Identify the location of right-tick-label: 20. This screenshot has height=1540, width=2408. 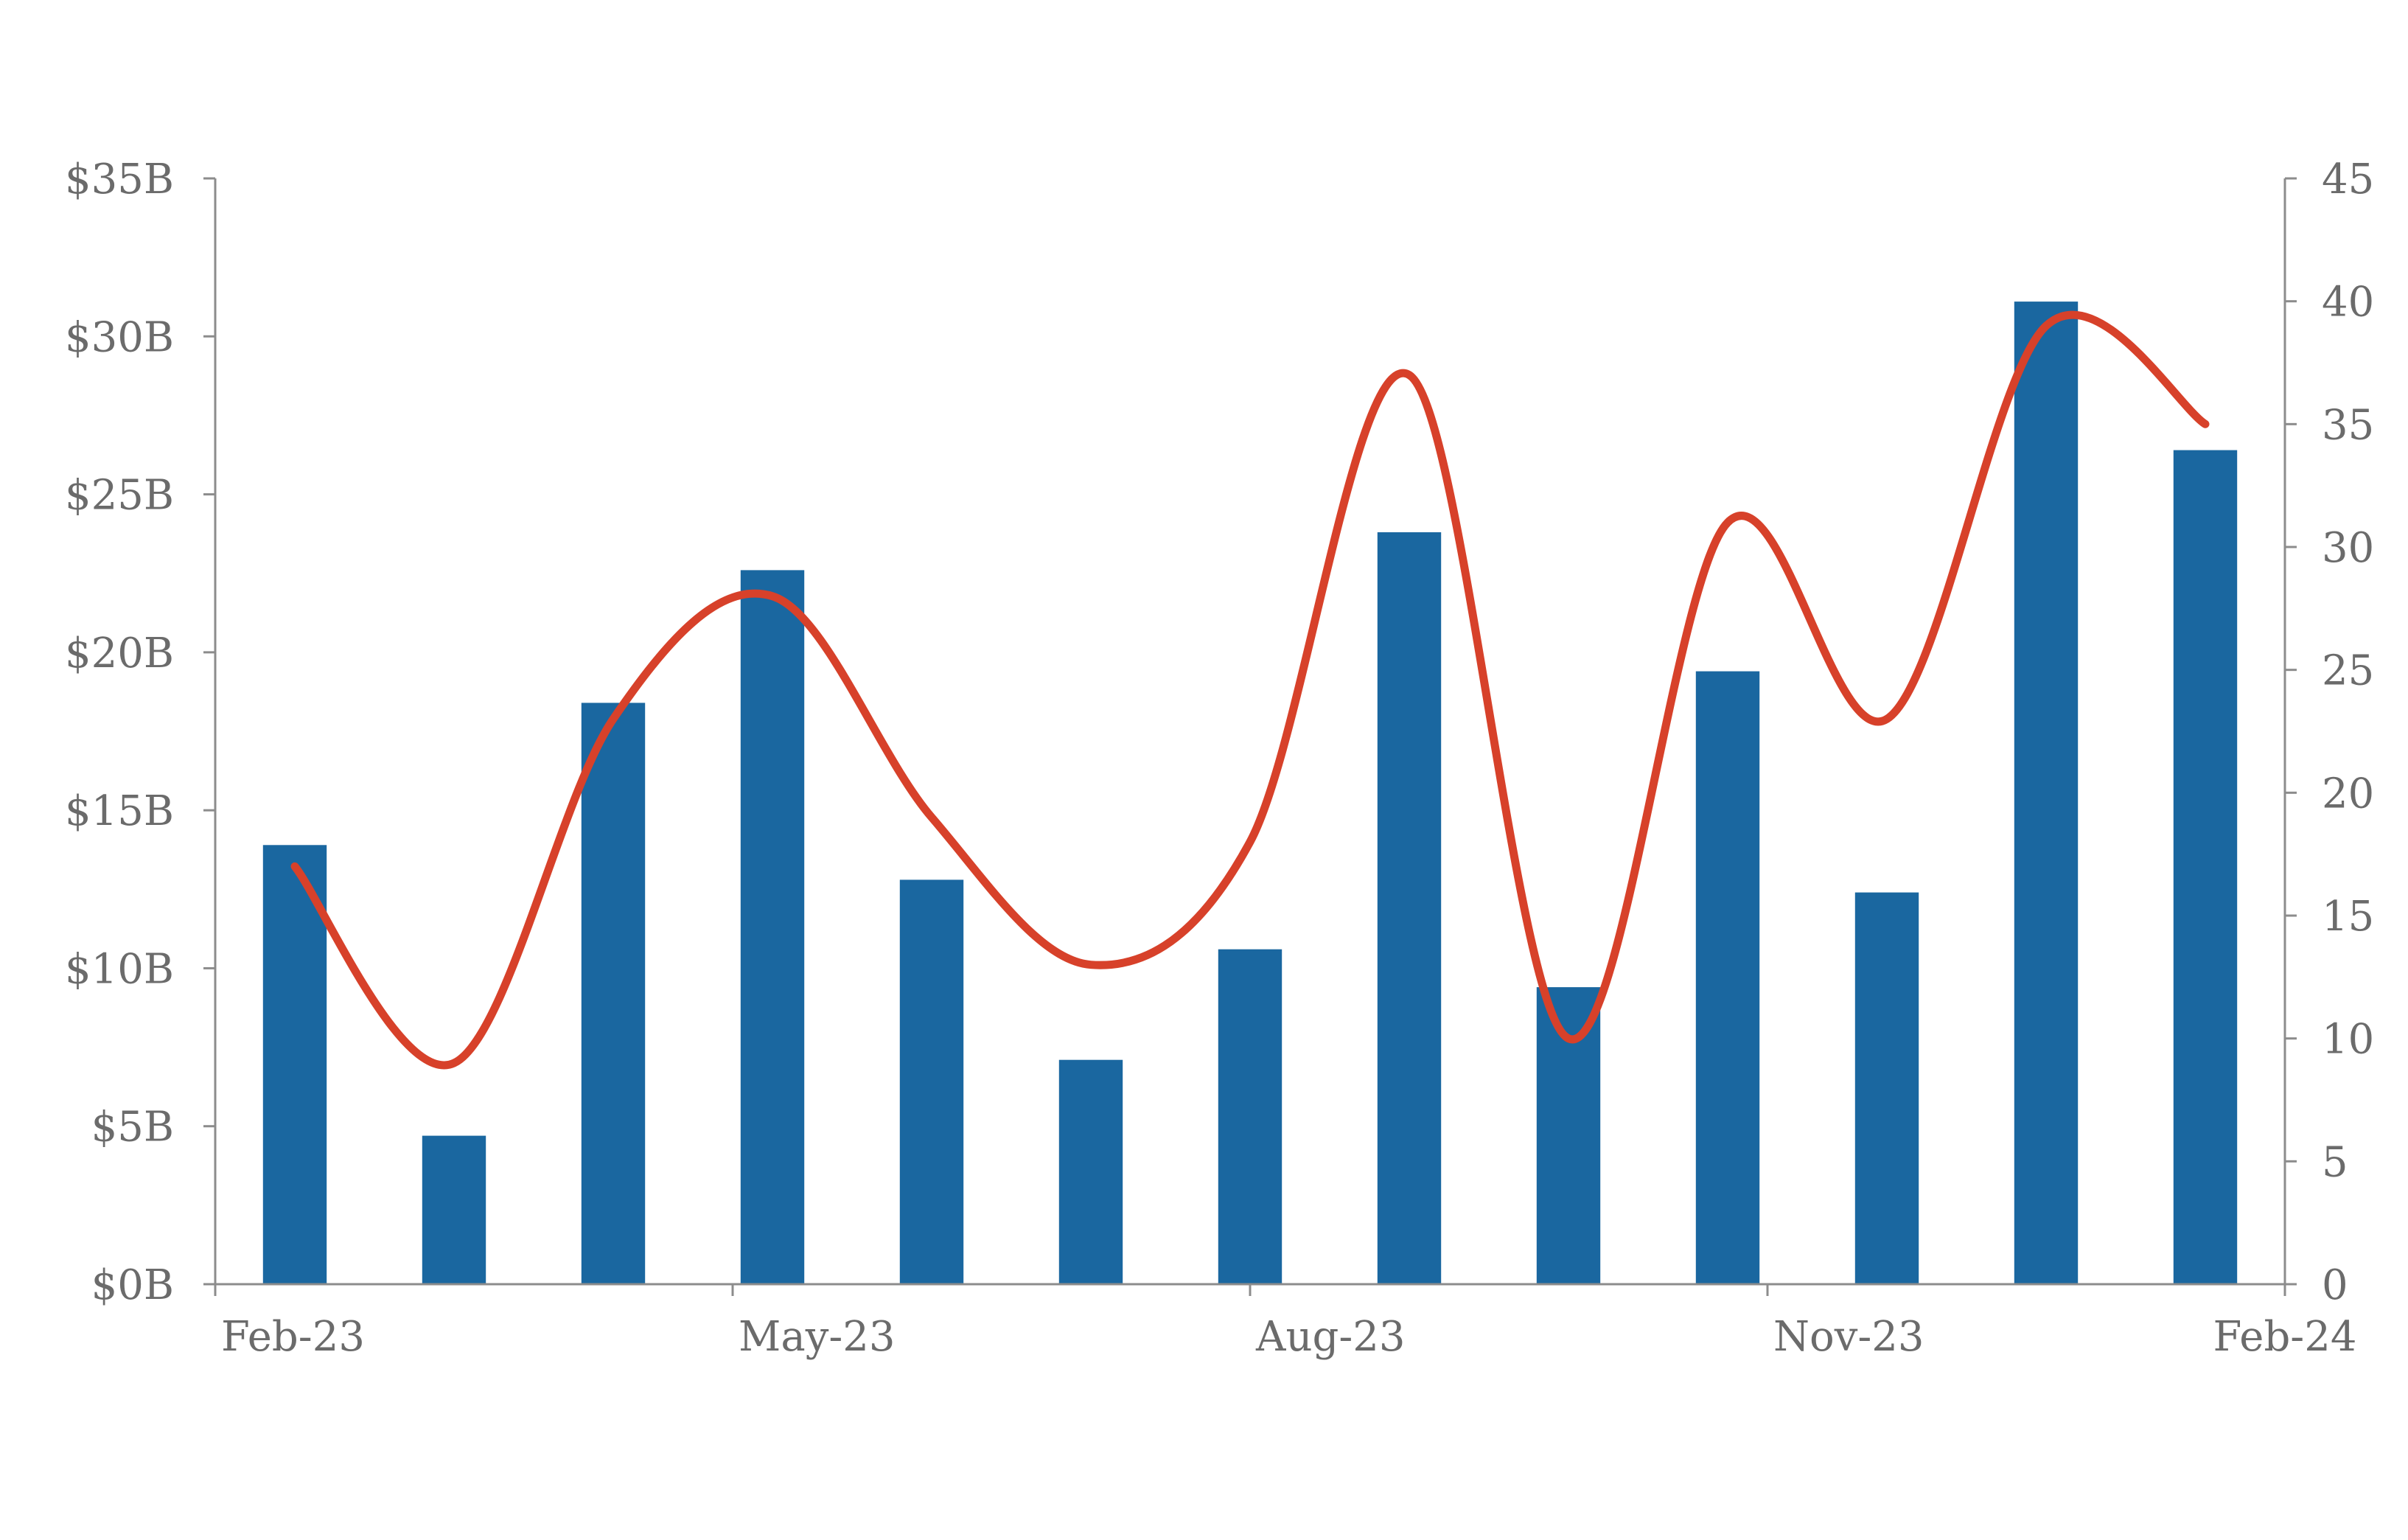
(2348, 794).